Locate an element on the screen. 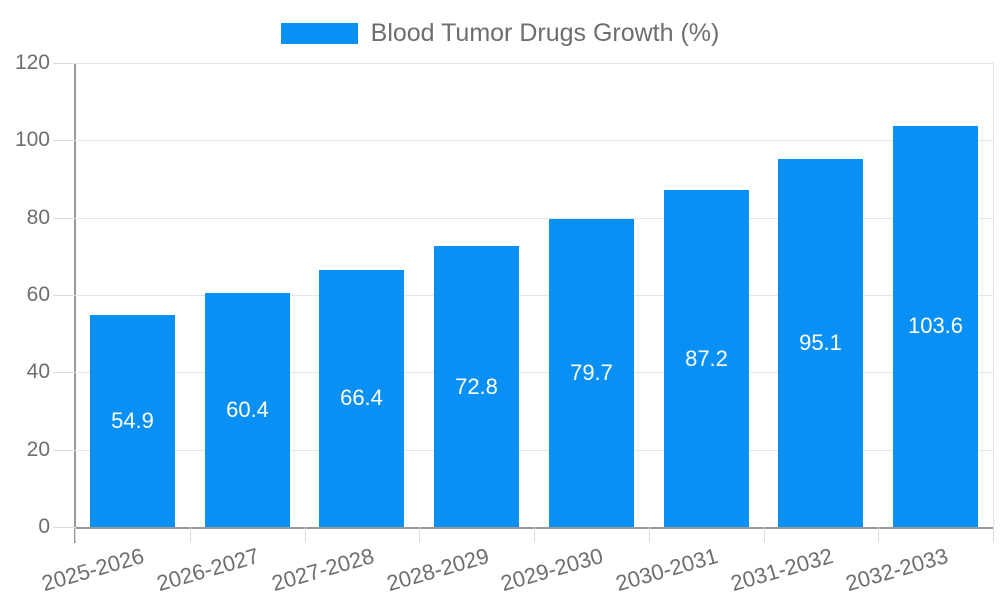  bar: 66.4 is located at coordinates (361, 398).